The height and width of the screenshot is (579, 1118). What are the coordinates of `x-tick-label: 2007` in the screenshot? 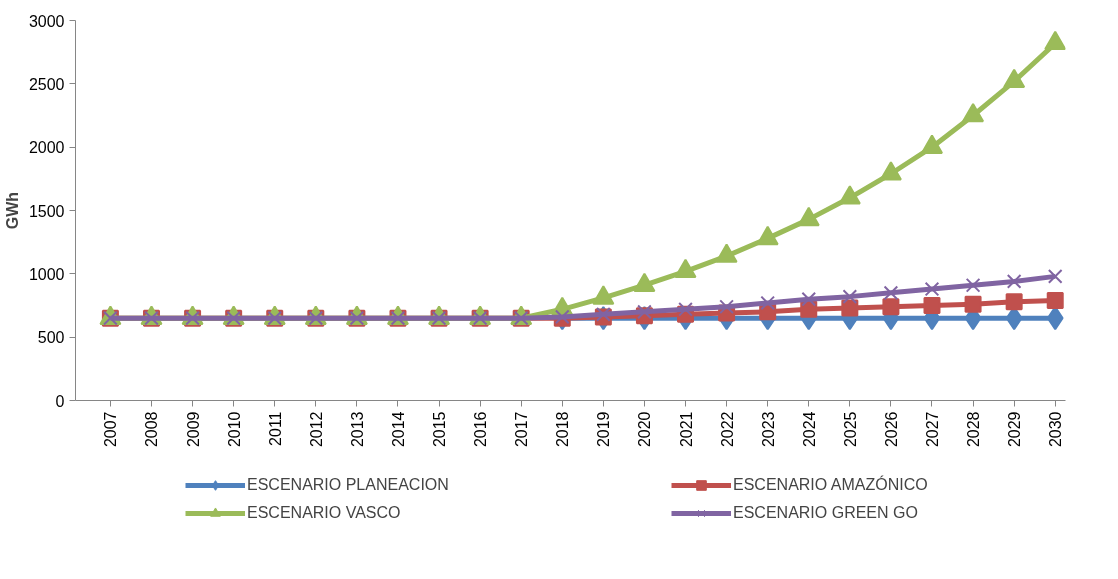 It's located at (111, 429).